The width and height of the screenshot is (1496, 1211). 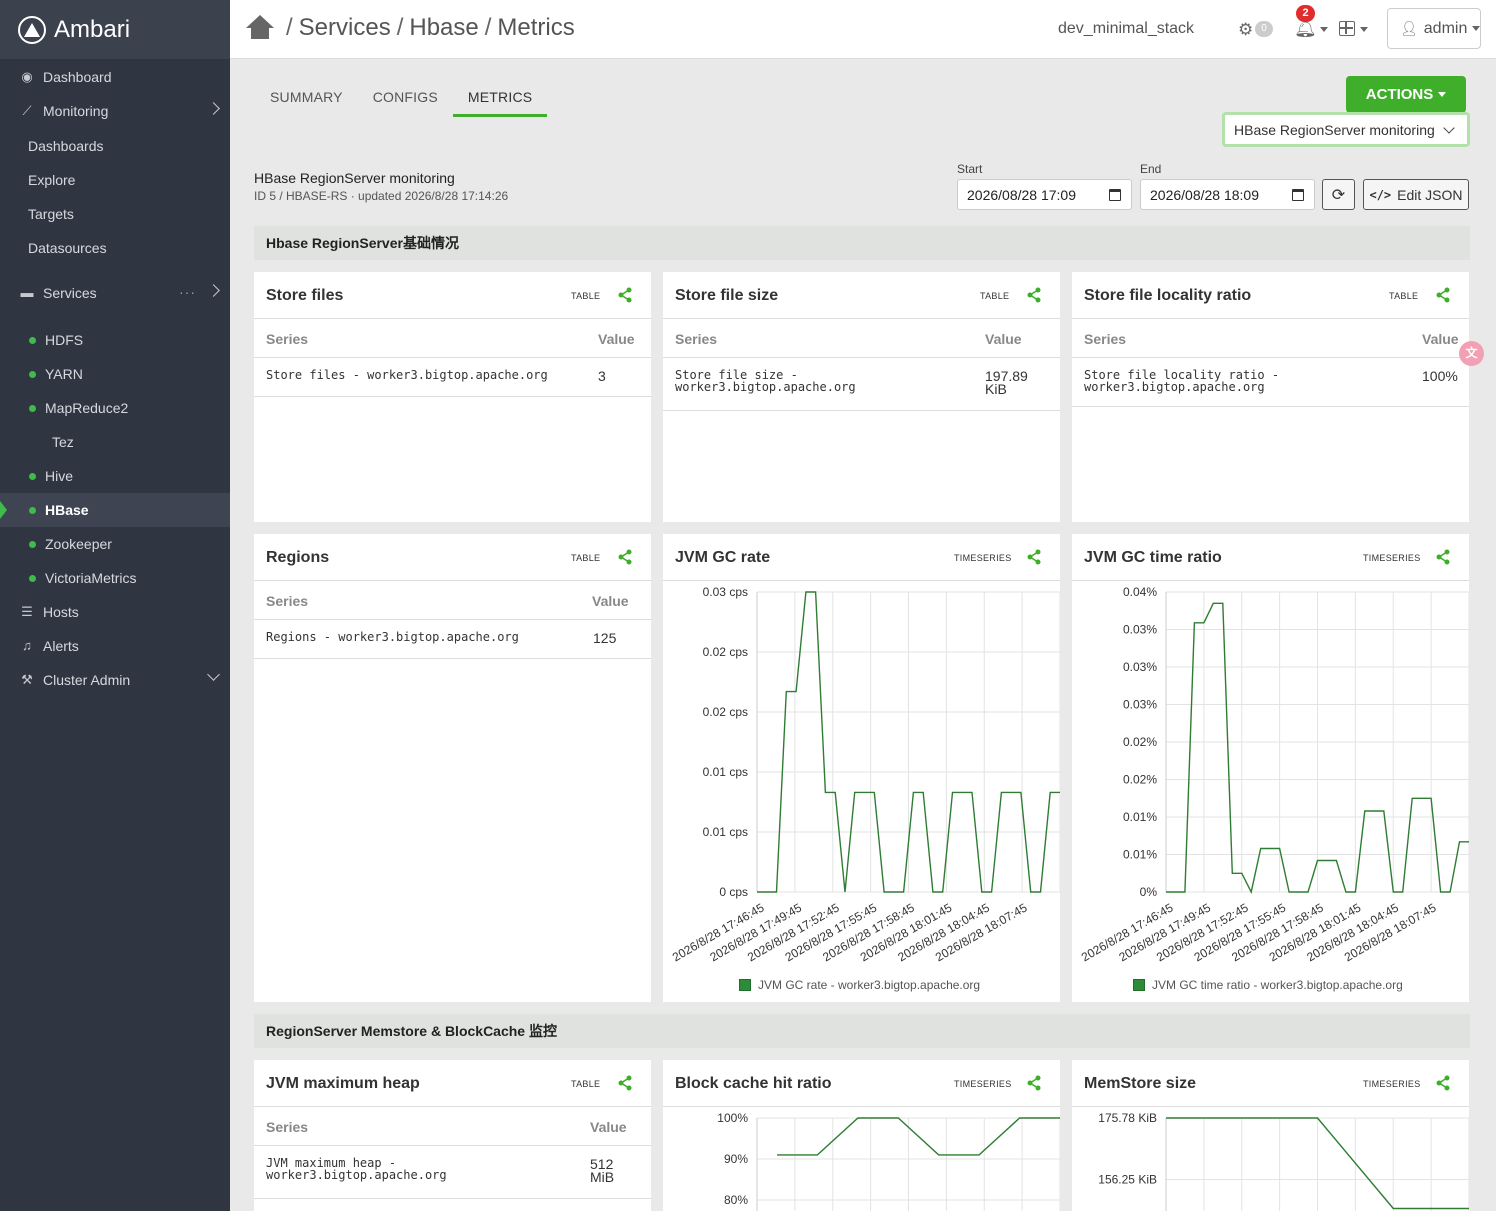 I want to click on sidebar-item-explore: Explore, so click(x=115, y=180).